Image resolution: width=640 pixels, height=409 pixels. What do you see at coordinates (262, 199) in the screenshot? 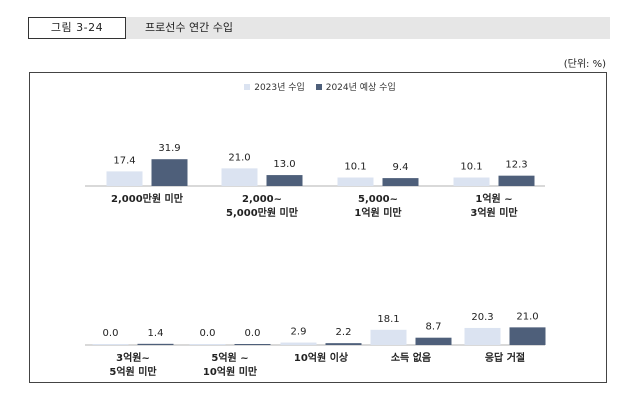
I see `category-label-1: 2,000~` at bounding box center [262, 199].